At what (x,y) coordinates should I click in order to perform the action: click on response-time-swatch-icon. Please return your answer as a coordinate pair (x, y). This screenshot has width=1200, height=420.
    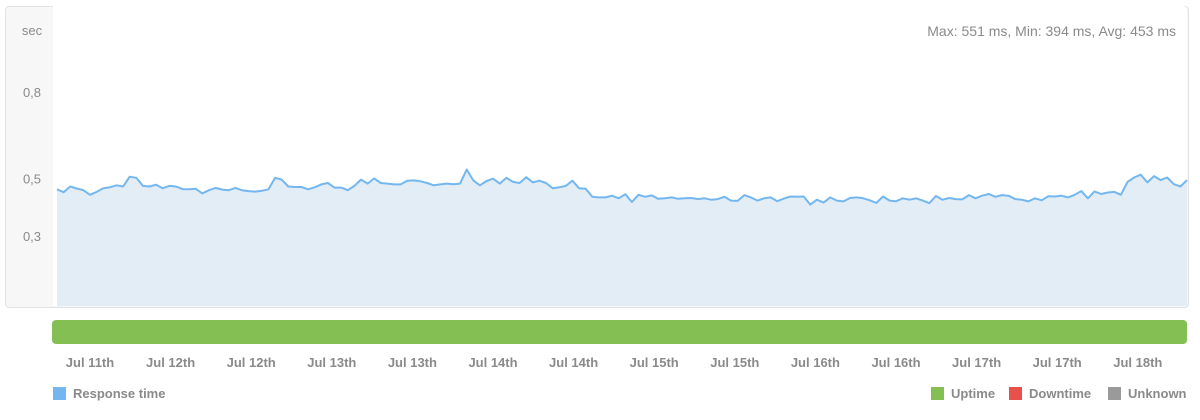
    Looking at the image, I should click on (59, 393).